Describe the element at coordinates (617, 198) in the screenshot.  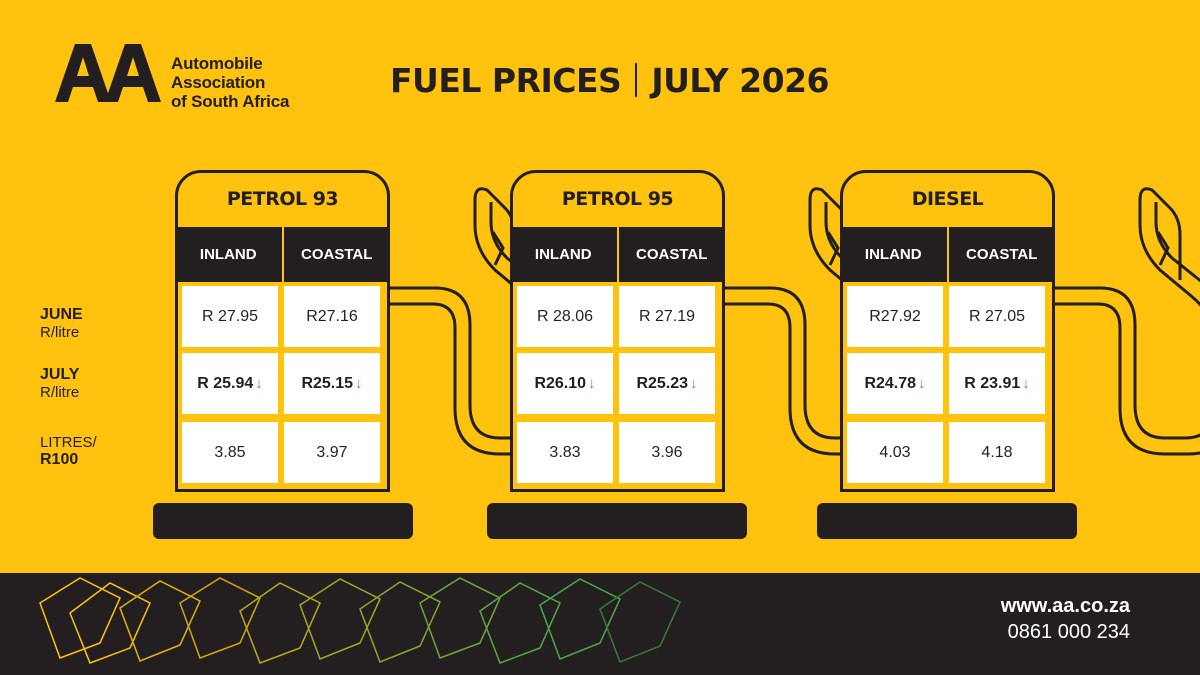
I see `pump-title: PETROL 95` at that location.